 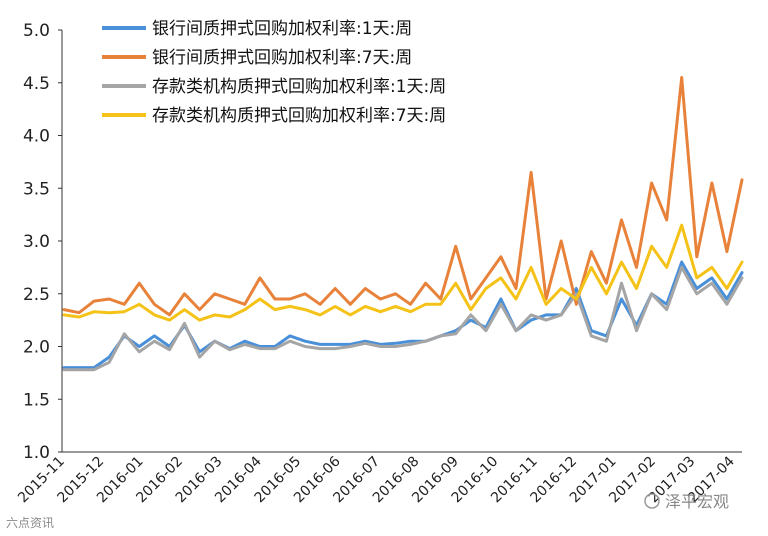 What do you see at coordinates (30, 523) in the screenshot?
I see `watermark-left: 六点资讯` at bounding box center [30, 523].